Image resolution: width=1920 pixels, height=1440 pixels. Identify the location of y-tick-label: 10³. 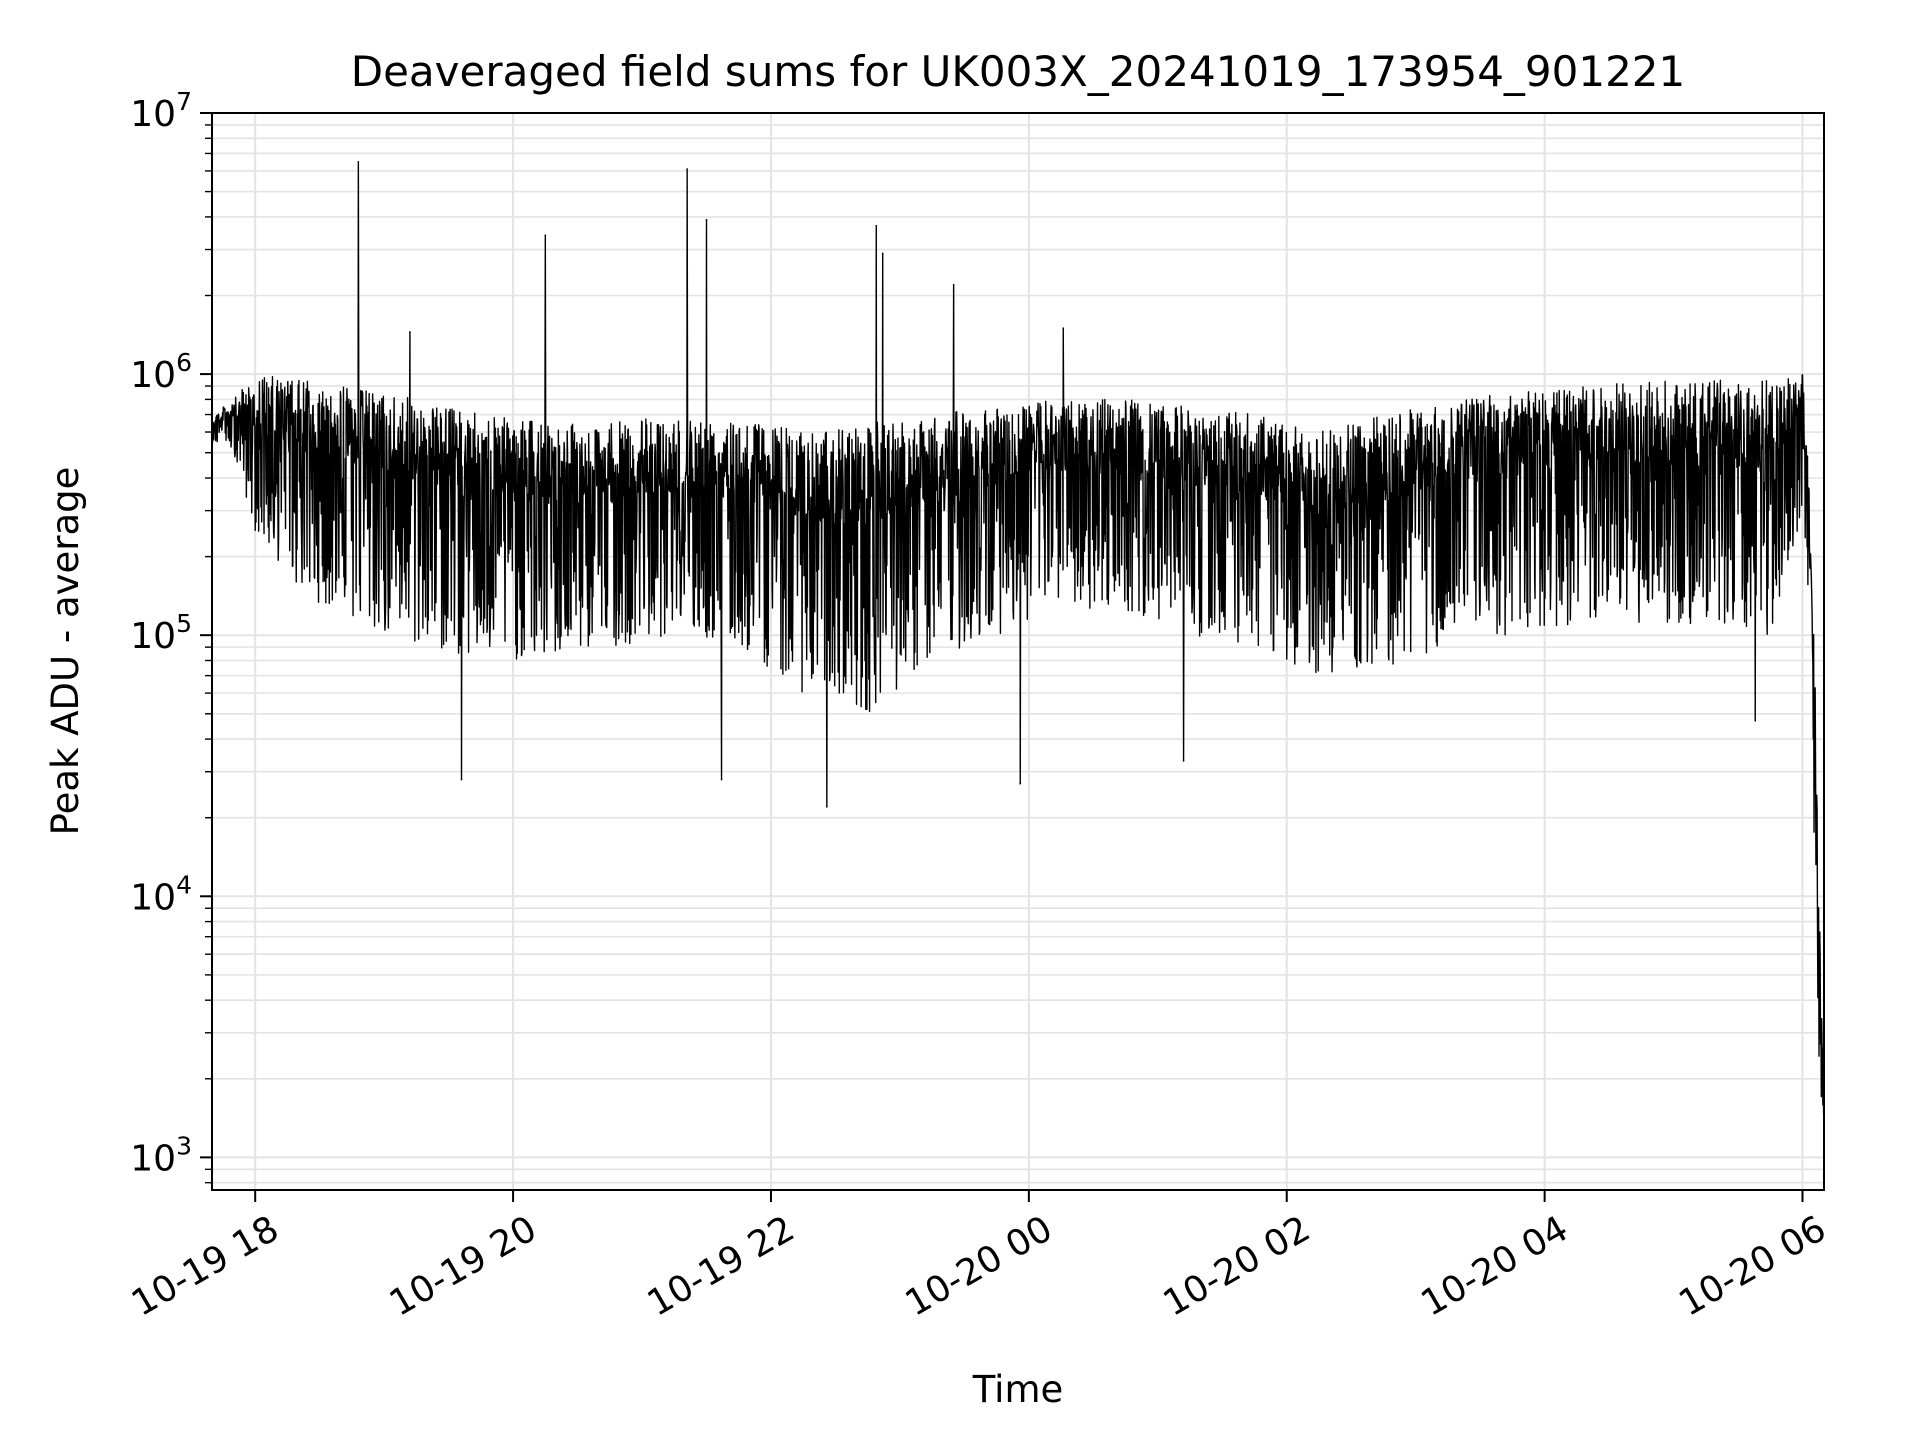
(161, 1155).